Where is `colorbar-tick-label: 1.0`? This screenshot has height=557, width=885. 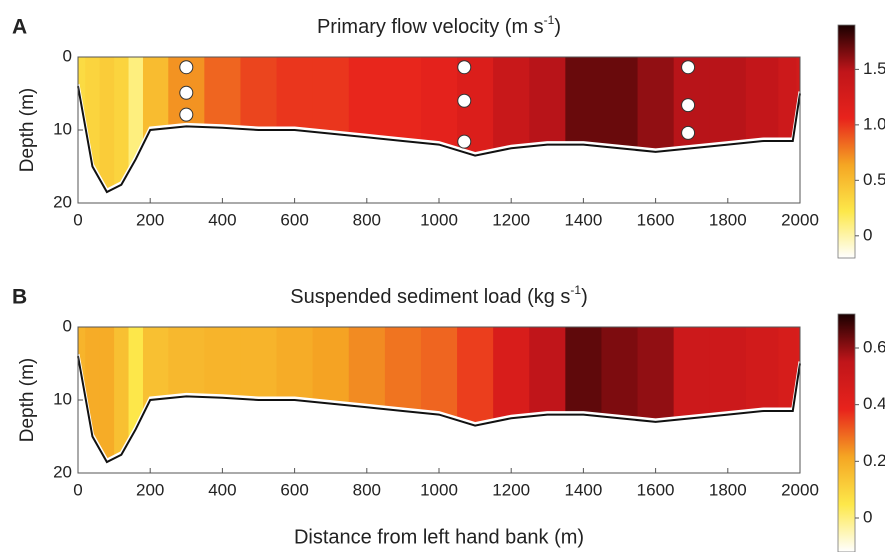 colorbar-tick-label: 1.0 is located at coordinates (874, 123).